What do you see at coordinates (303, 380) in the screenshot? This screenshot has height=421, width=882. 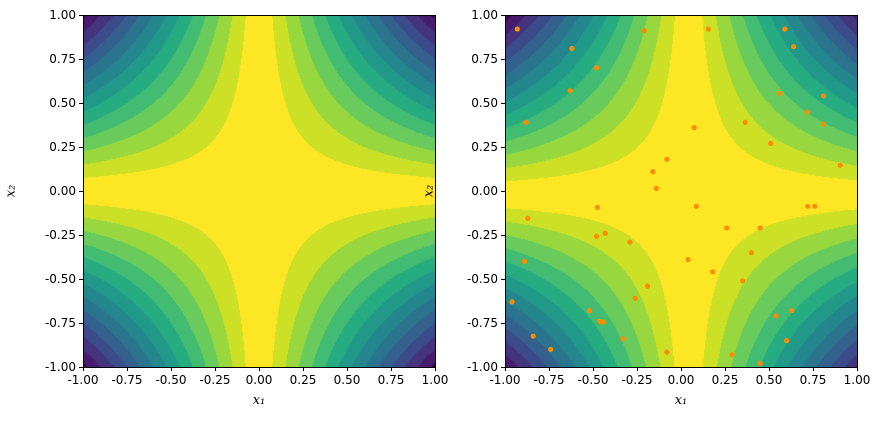 I see `x-tick-label: 0.25` at bounding box center [303, 380].